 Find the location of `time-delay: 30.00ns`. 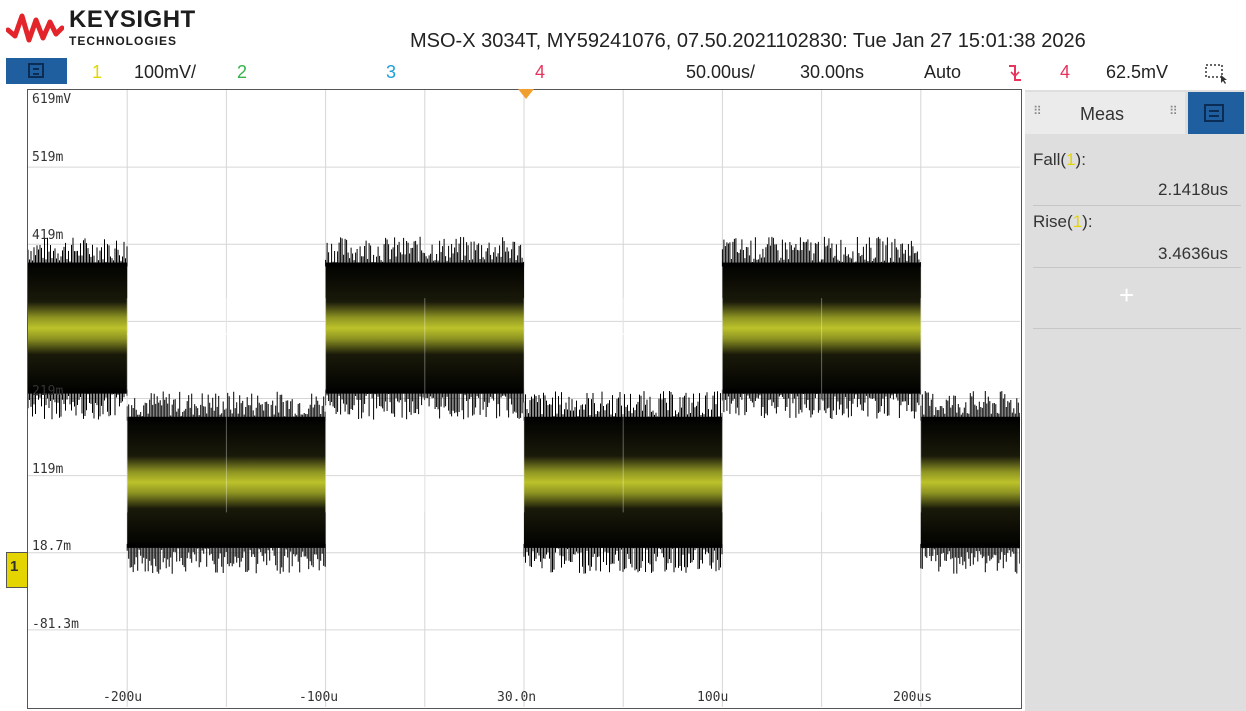

time-delay: 30.00ns is located at coordinates (832, 72).